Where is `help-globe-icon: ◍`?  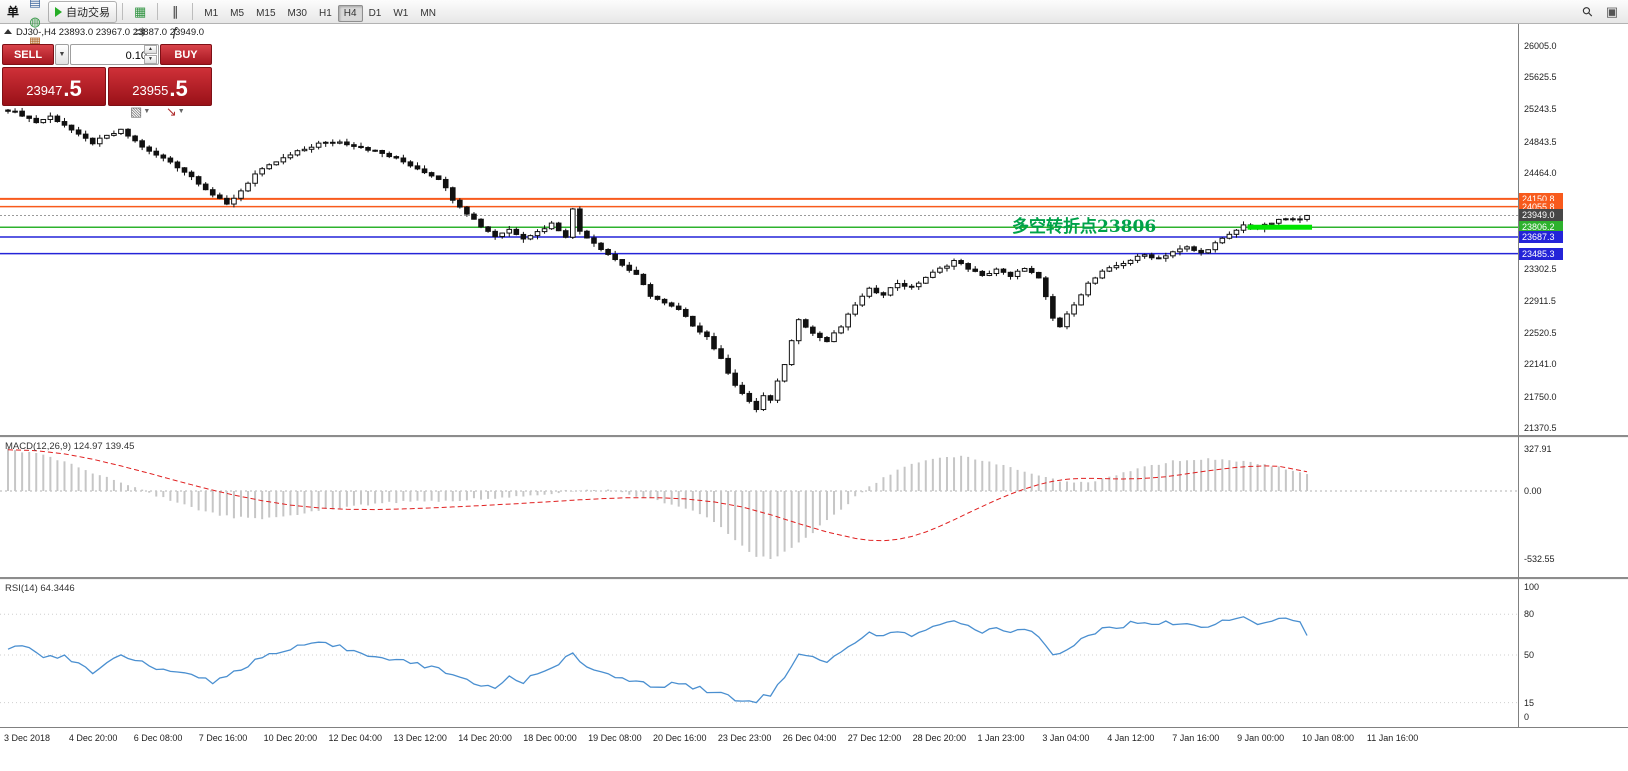 help-globe-icon: ◍ is located at coordinates (35, 21).